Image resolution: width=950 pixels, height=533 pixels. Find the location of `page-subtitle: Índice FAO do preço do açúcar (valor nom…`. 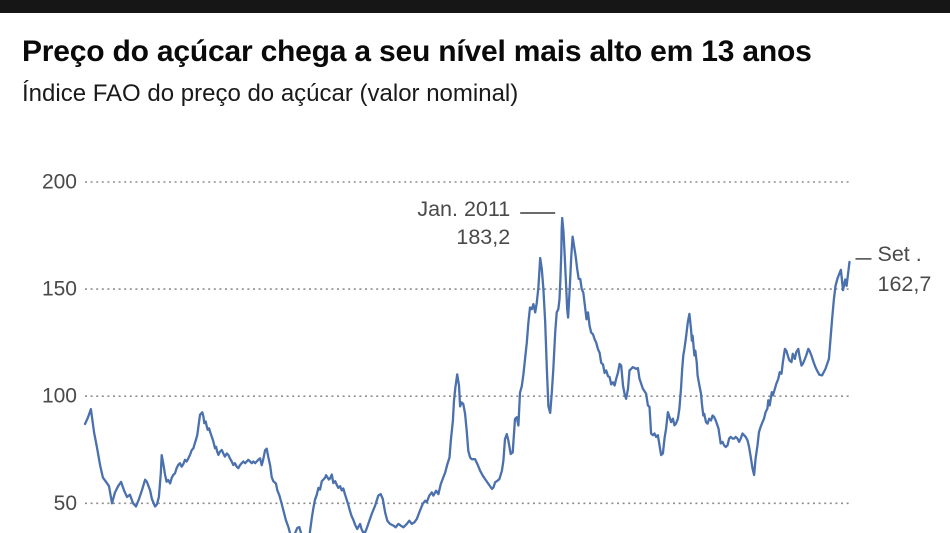

page-subtitle: Índice FAO do preço do açúcar (valor nom… is located at coordinates (270, 93).